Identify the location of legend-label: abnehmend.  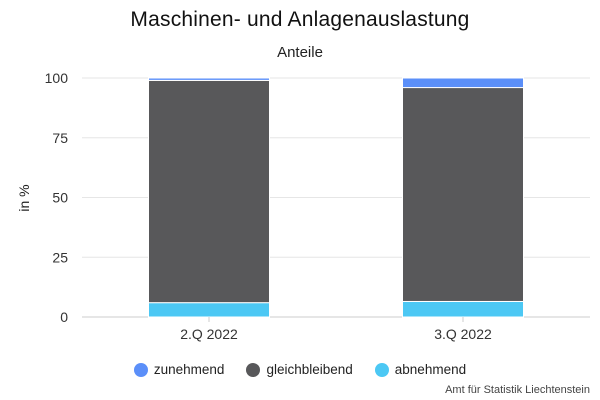
(430, 369).